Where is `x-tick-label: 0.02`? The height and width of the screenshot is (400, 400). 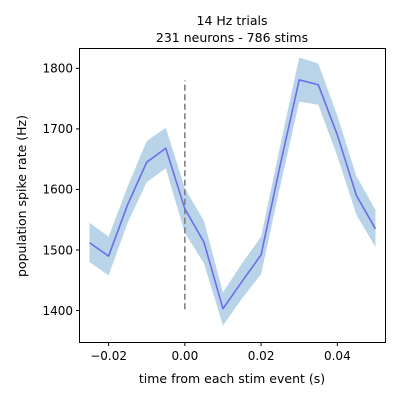
x-tick-label: 0.02 is located at coordinates (261, 356).